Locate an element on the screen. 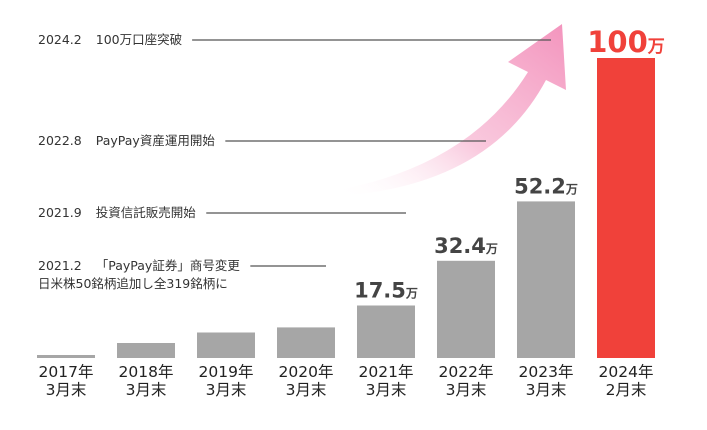  rising-arrow-icon is located at coordinates (452, 110).